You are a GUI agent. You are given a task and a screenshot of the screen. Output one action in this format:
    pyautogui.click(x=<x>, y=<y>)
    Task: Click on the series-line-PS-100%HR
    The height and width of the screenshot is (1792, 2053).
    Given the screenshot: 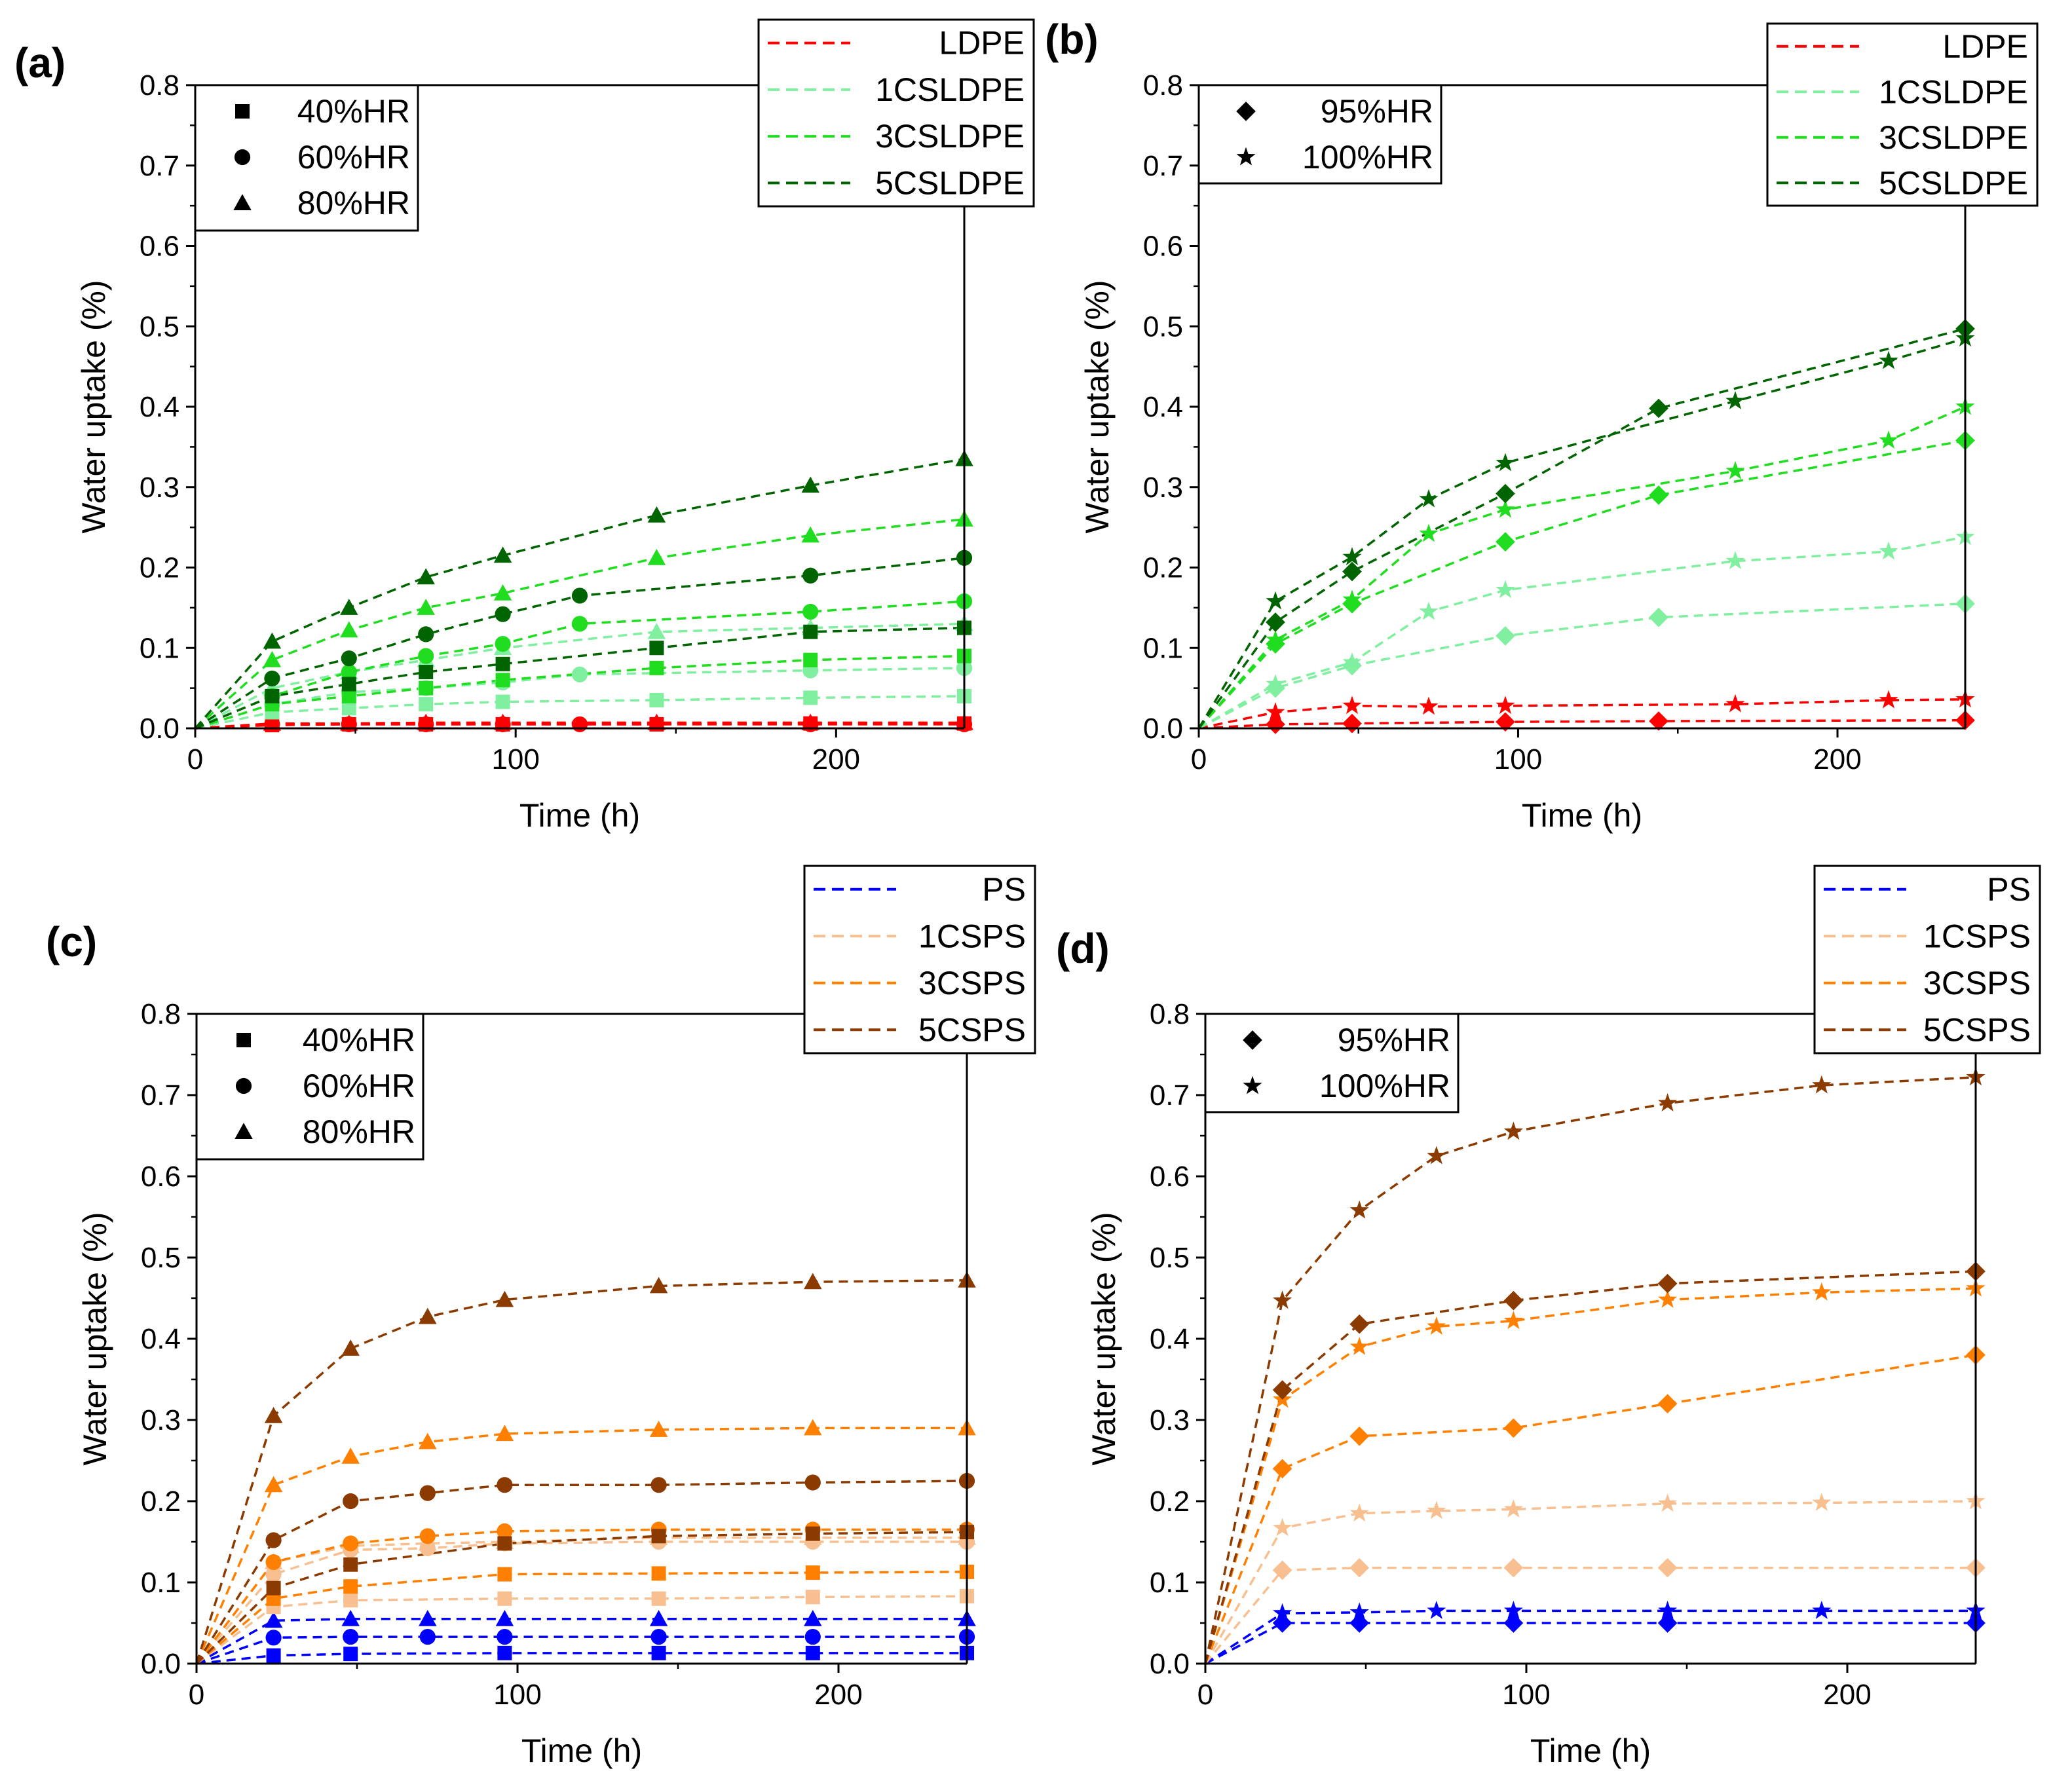 What is the action you would take?
    pyautogui.click(x=1590, y=1637)
    